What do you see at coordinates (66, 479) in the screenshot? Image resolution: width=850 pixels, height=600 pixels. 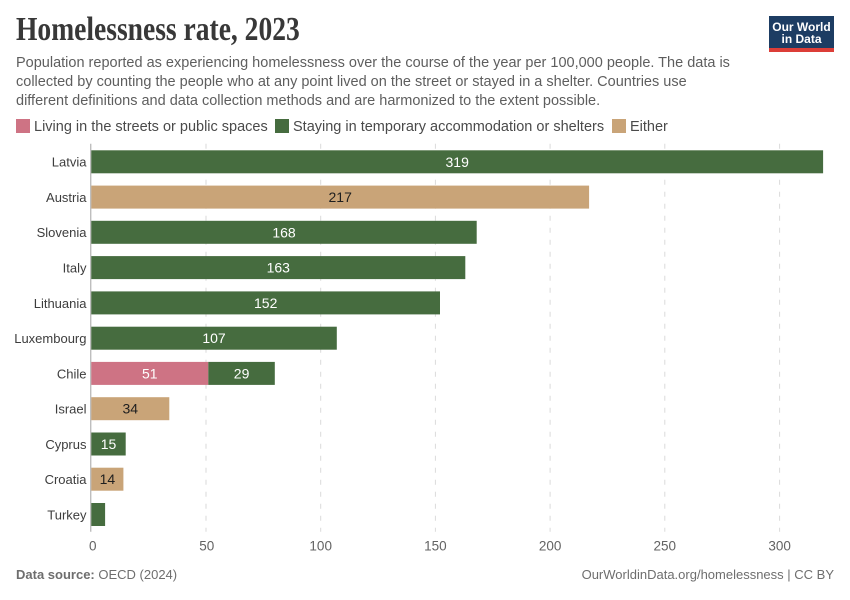 I see `svg-text: Croatia` at bounding box center [66, 479].